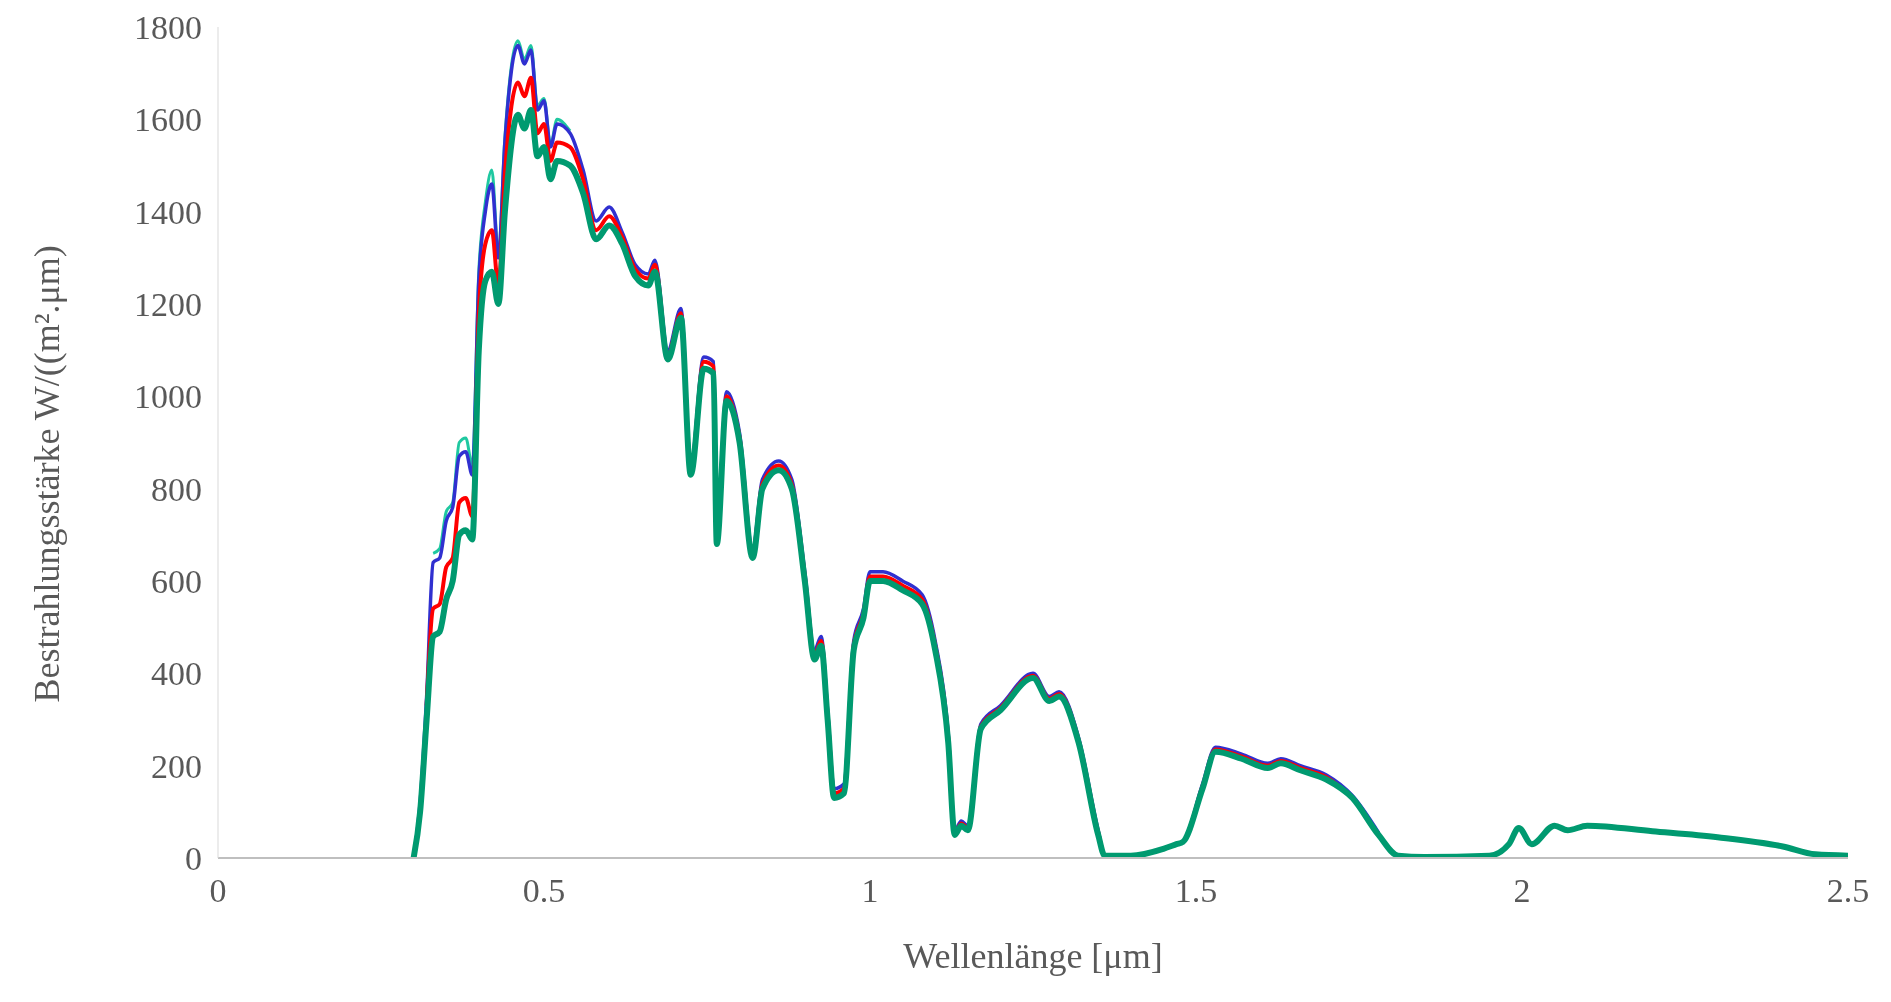 This screenshot has width=1891, height=1002. I want to click on x-tick-label: 2, so click(1522, 891).